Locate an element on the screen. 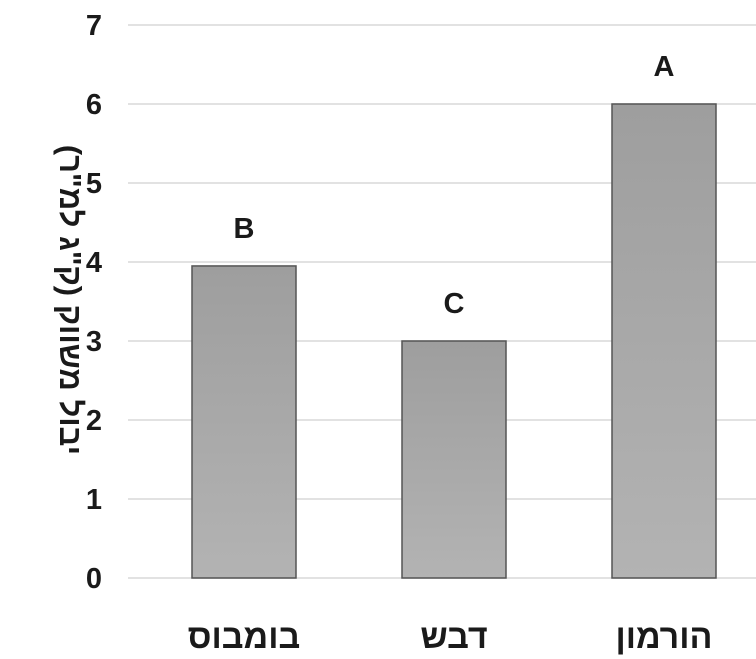 The image size is (756, 659). x-category-label: דבש is located at coordinates (453, 637).